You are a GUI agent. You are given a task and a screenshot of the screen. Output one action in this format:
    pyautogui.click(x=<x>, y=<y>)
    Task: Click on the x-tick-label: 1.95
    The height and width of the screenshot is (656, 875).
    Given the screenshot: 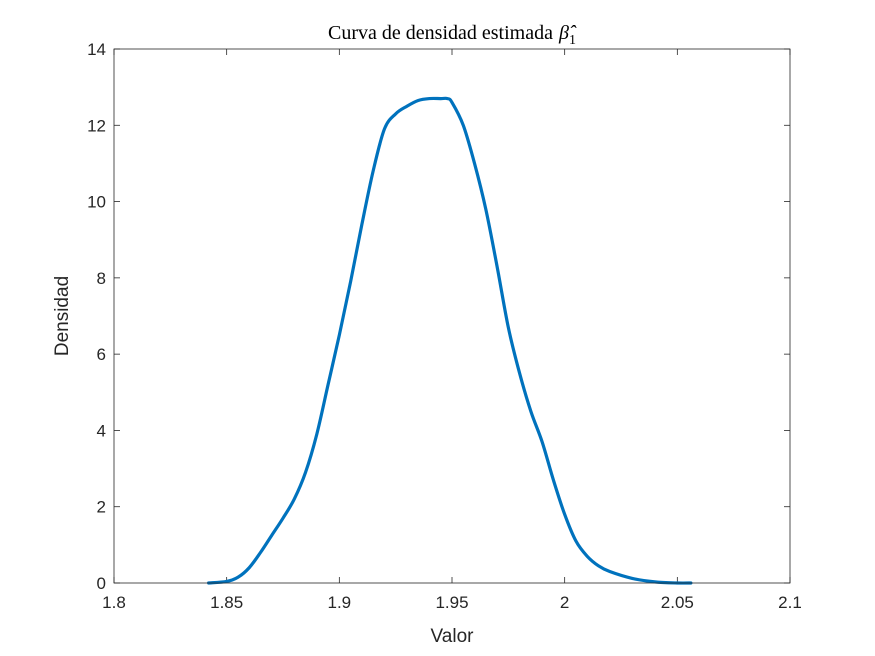 What is the action you would take?
    pyautogui.click(x=451, y=602)
    